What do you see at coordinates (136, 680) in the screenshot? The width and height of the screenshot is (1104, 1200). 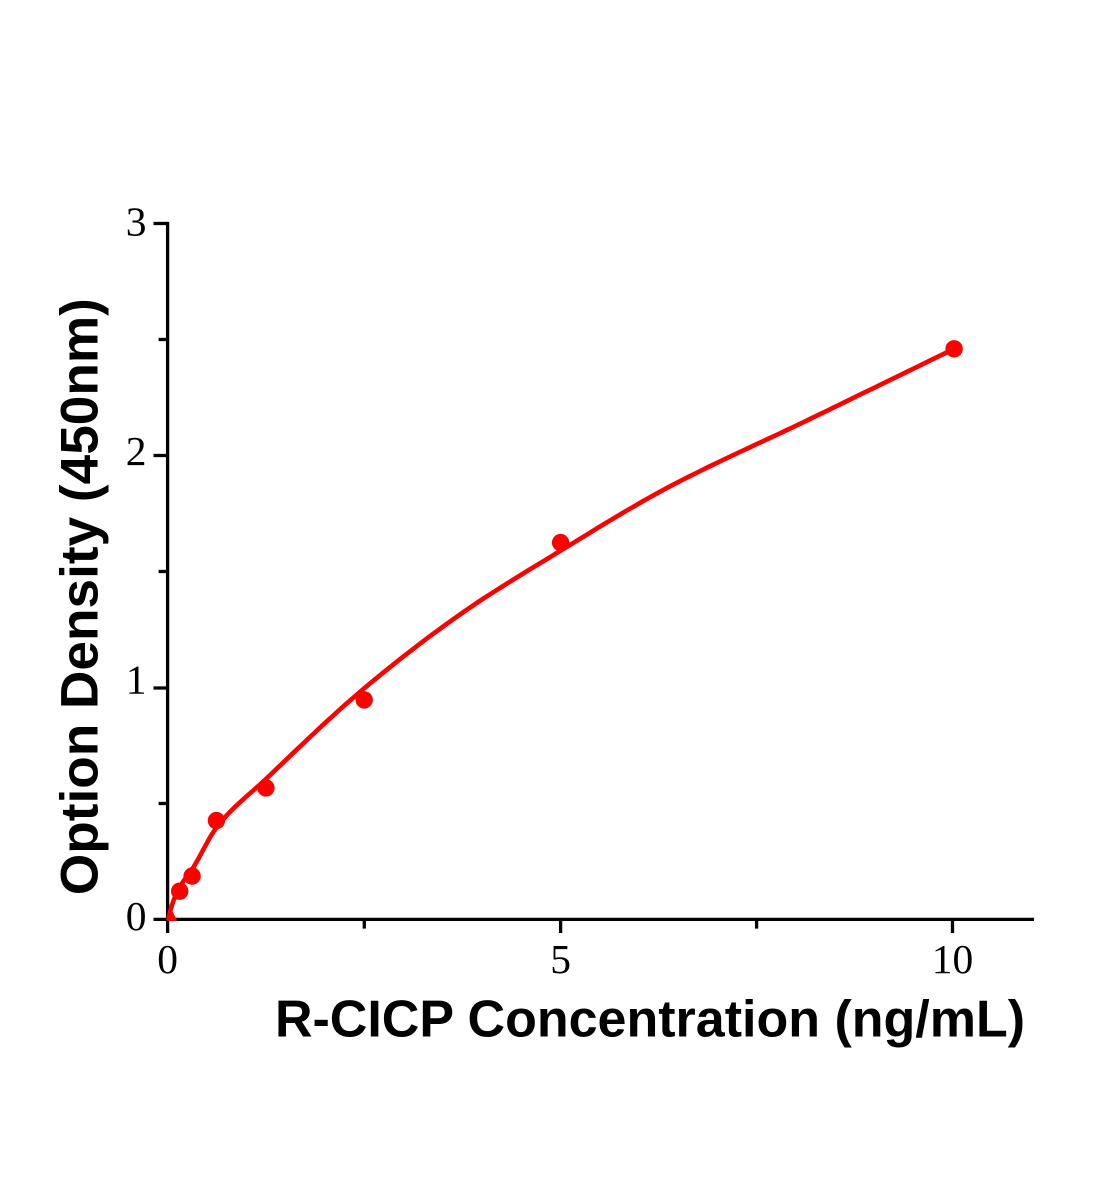 I see `svg-text: 1` at bounding box center [136, 680].